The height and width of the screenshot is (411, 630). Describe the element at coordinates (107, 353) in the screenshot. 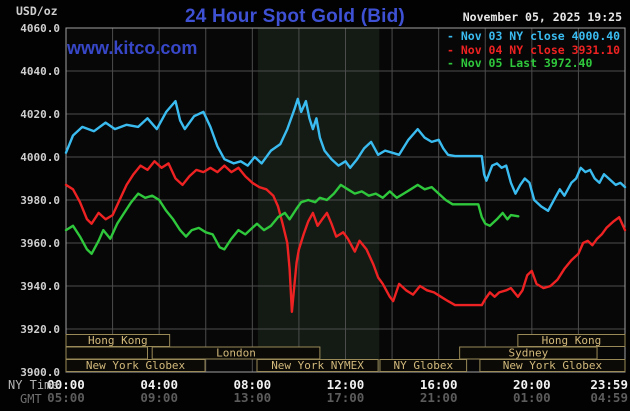

I see `session-bar-unlabeled` at that location.